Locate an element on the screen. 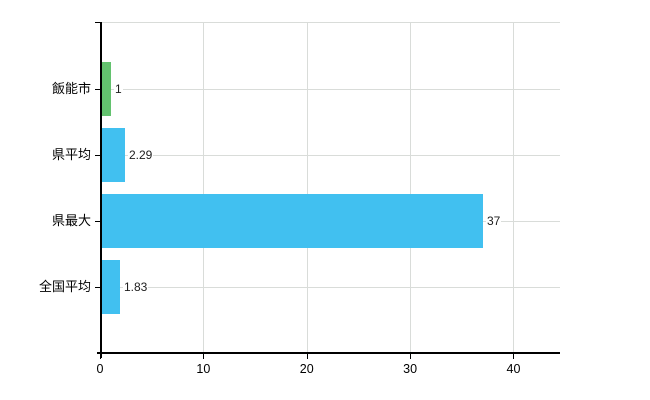 This screenshot has width=650, height=400. bar-value-label-4: 1.83 is located at coordinates (136, 287).